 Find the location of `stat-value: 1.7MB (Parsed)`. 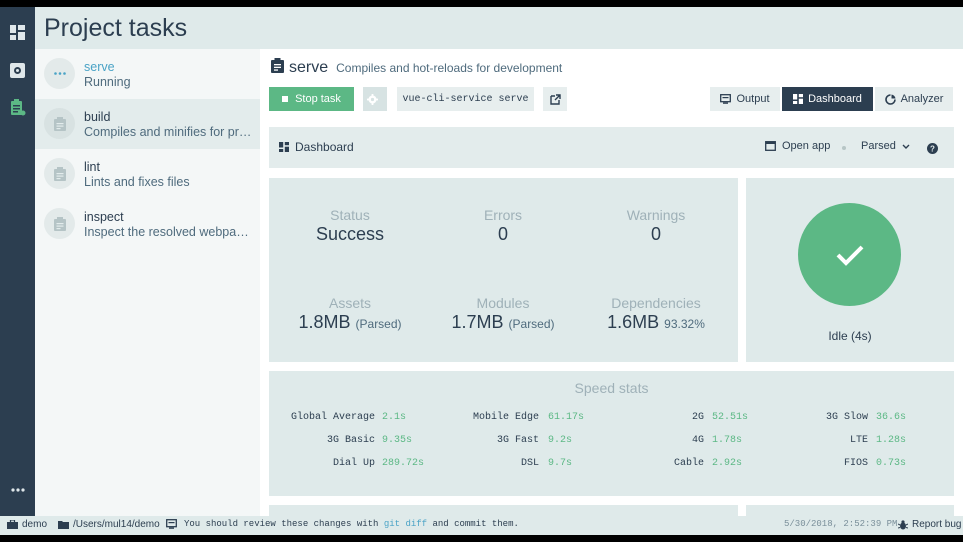

stat-value: 1.7MB (Parsed) is located at coordinates (503, 322).